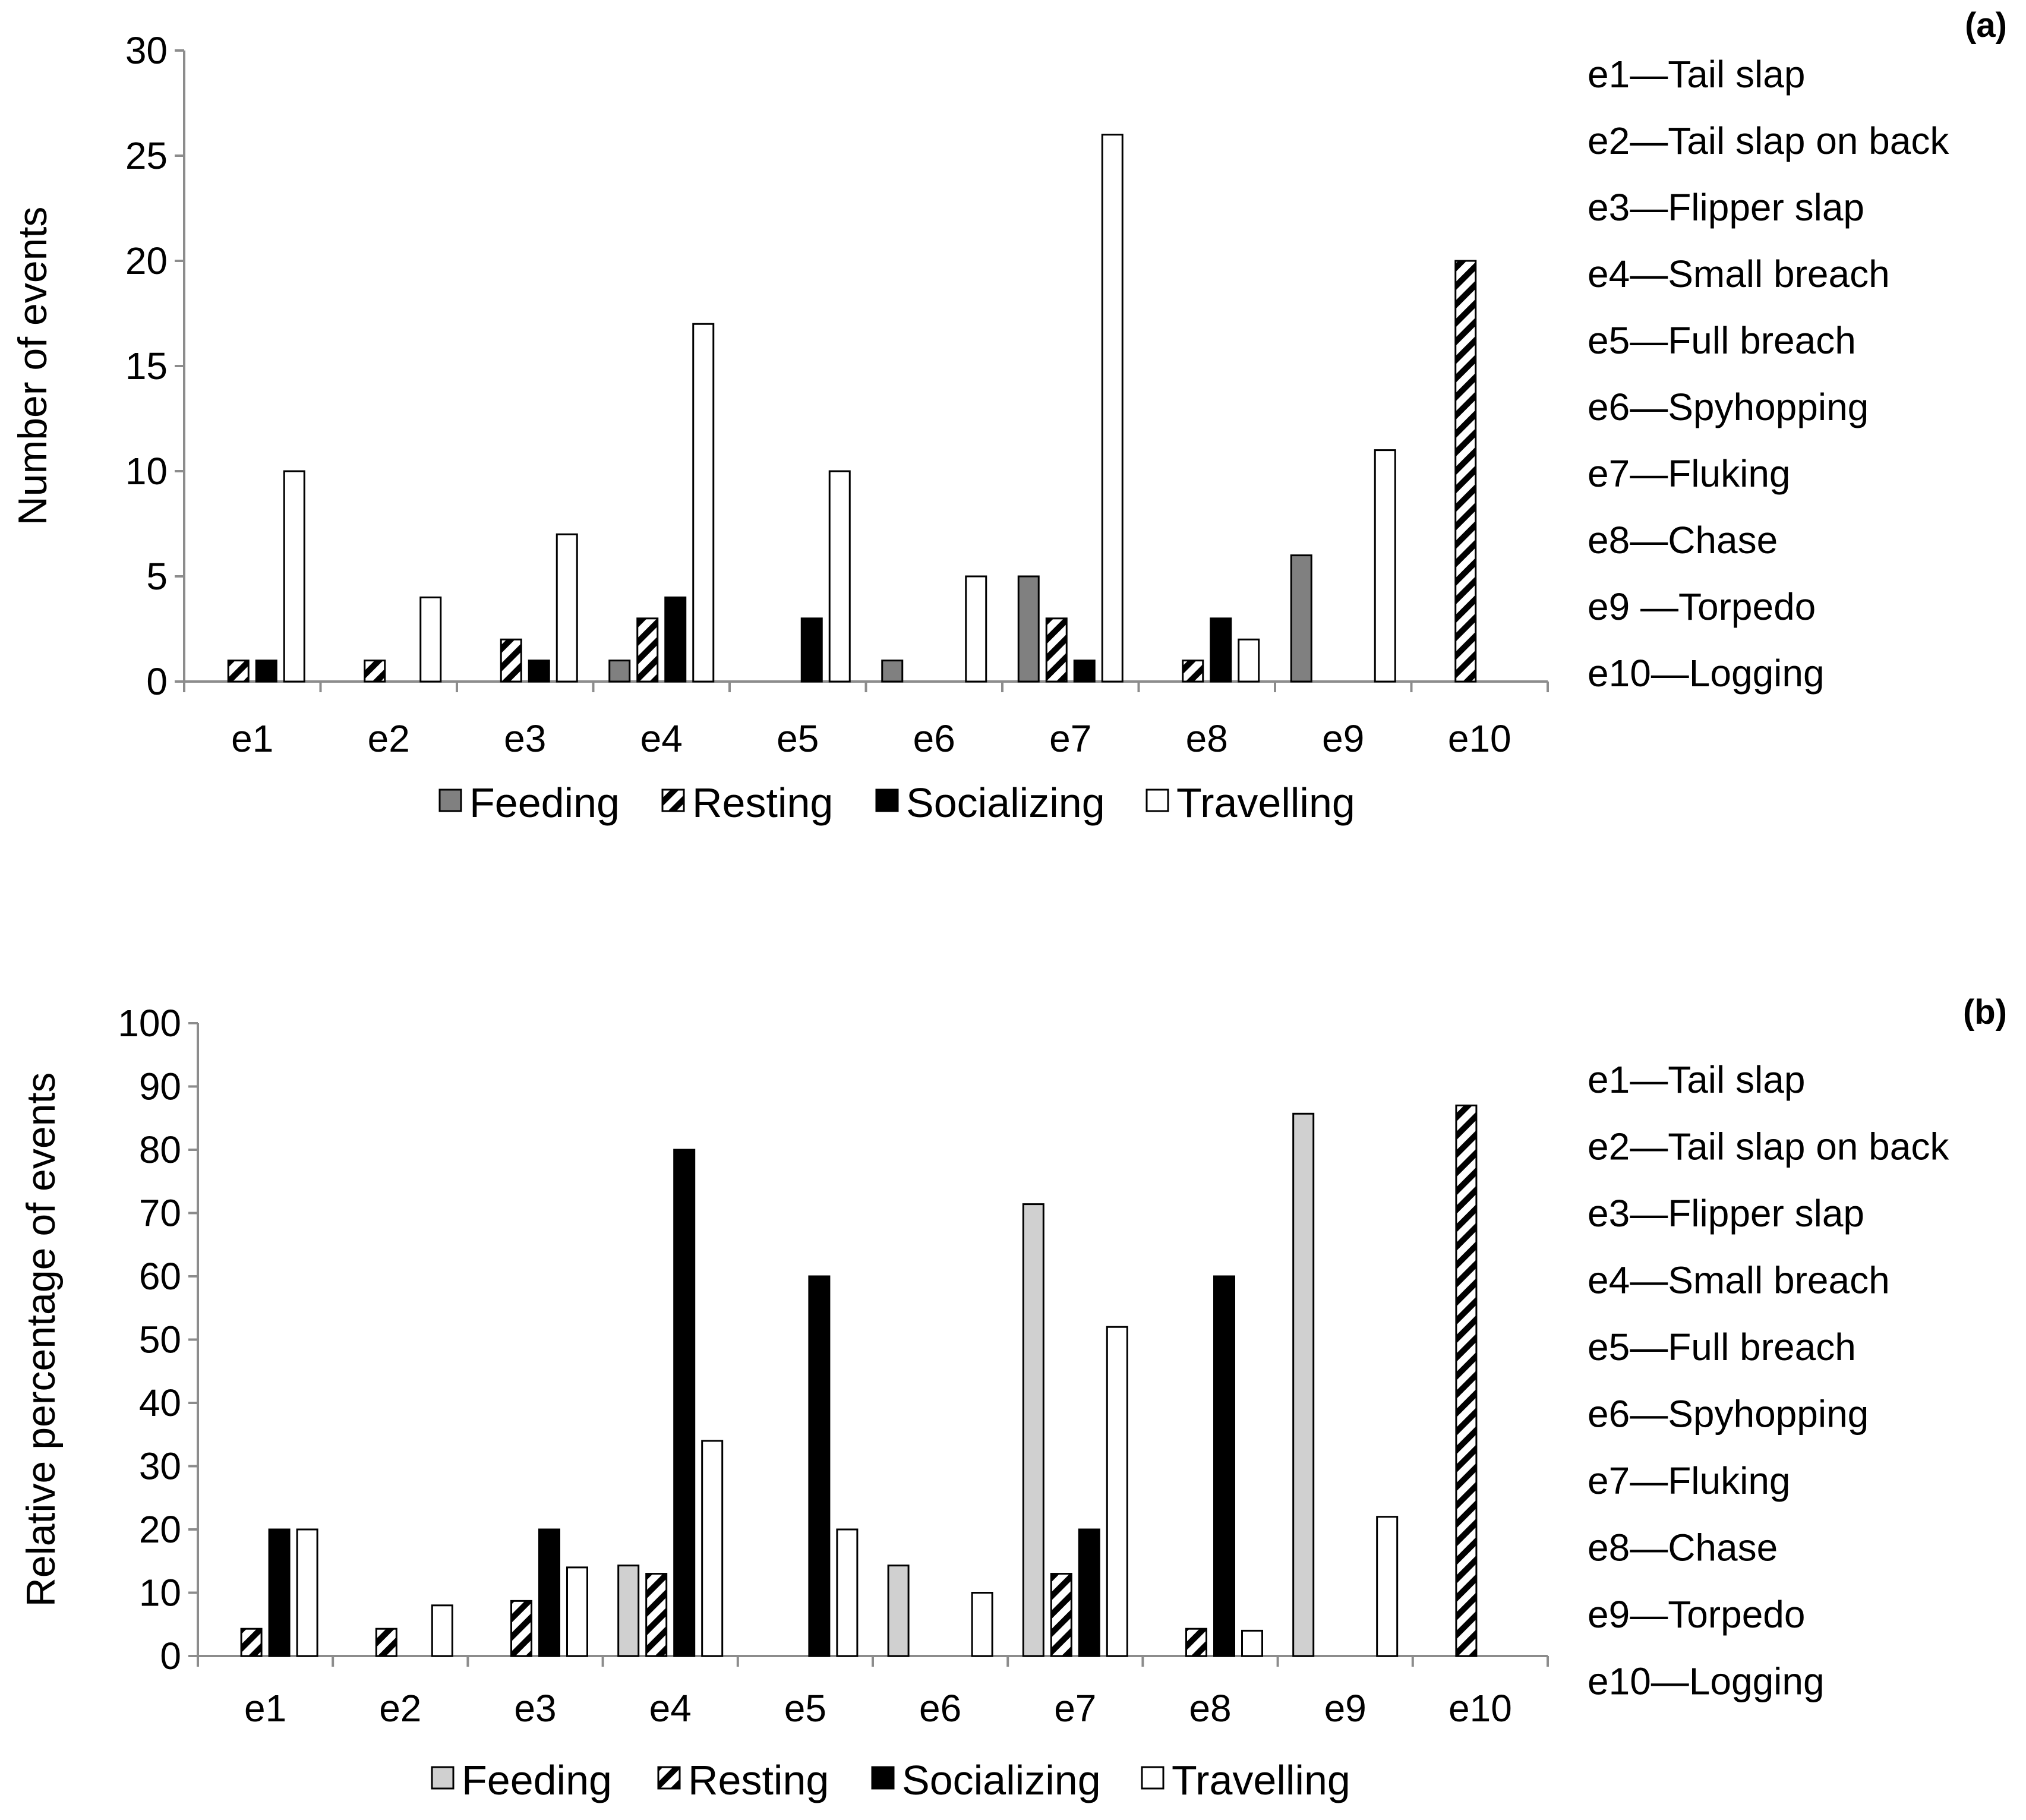 The image size is (2026, 1820). I want to click on event-key-item: e8—Chase, so click(1683, 1547).